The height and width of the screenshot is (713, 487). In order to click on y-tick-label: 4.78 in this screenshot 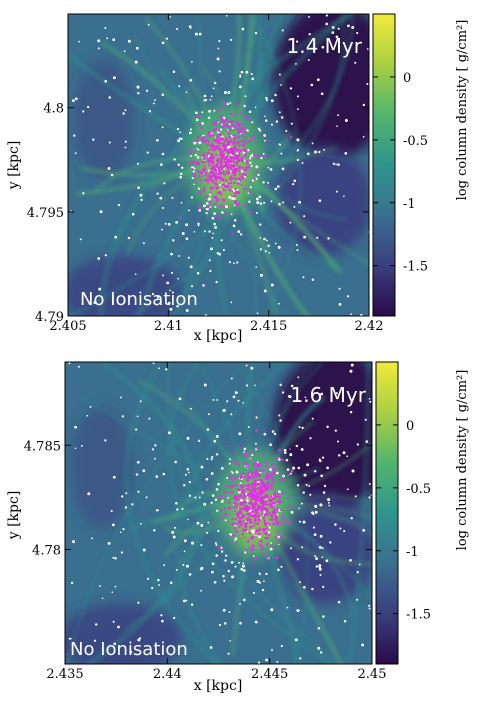, I will do `click(46, 550)`.